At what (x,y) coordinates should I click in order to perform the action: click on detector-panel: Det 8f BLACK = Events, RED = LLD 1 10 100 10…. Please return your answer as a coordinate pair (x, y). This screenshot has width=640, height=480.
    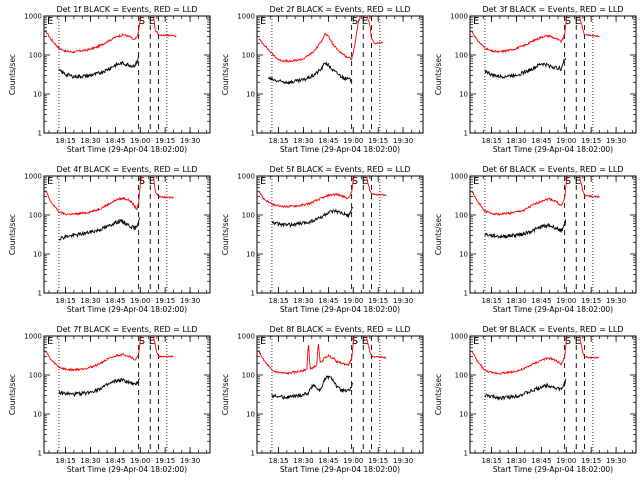
    Looking at the image, I should click on (322, 399).